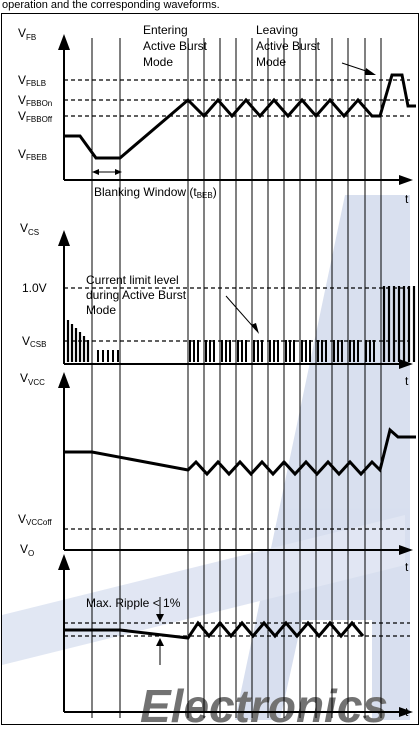 The height and width of the screenshot is (730, 420). Describe the element at coordinates (288, 46) in the screenshot. I see `leaving-label-2: Active Burst` at that location.